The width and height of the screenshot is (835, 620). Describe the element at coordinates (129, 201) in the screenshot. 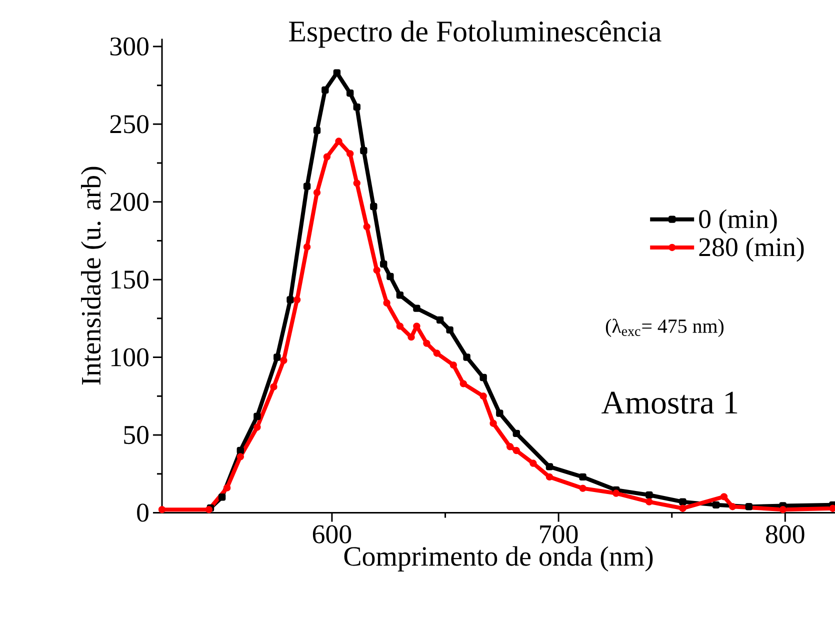

I see `y-tick-label: 200` at that location.